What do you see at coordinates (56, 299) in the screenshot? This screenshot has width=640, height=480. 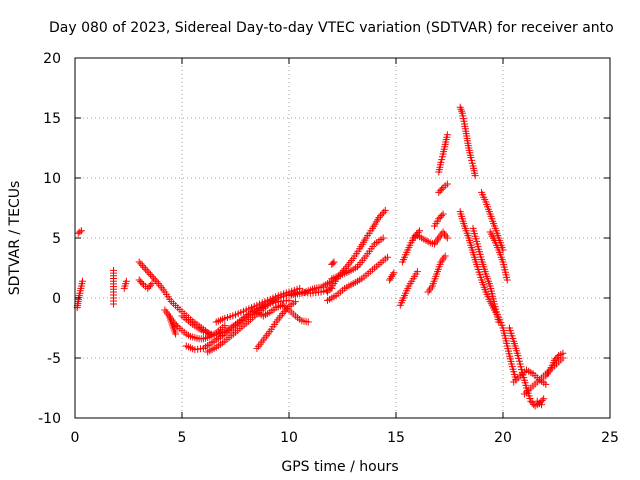 I see `y-tick-label: 0` at bounding box center [56, 299].